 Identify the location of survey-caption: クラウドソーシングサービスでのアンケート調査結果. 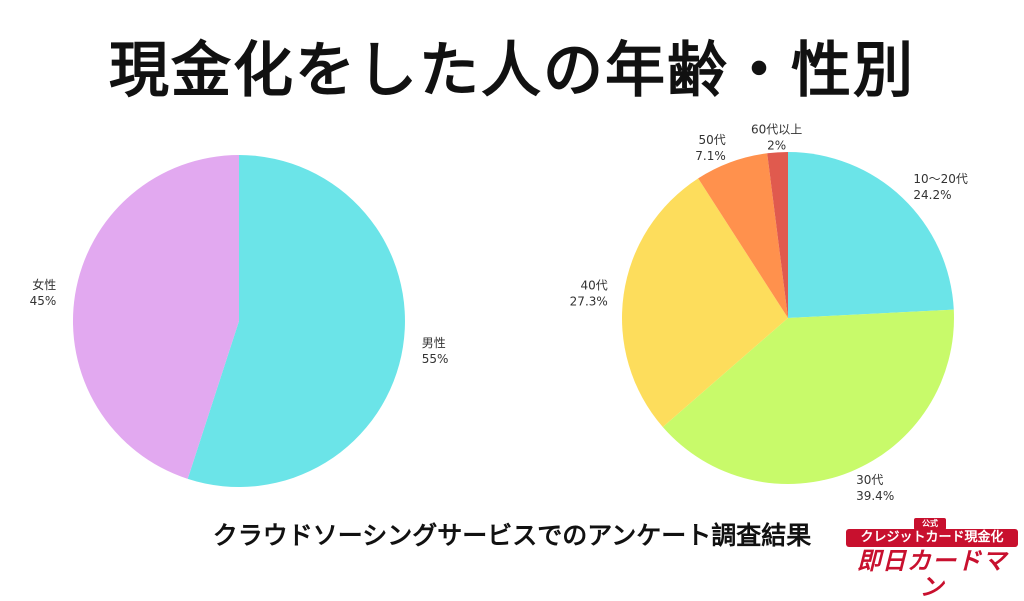
(512, 535).